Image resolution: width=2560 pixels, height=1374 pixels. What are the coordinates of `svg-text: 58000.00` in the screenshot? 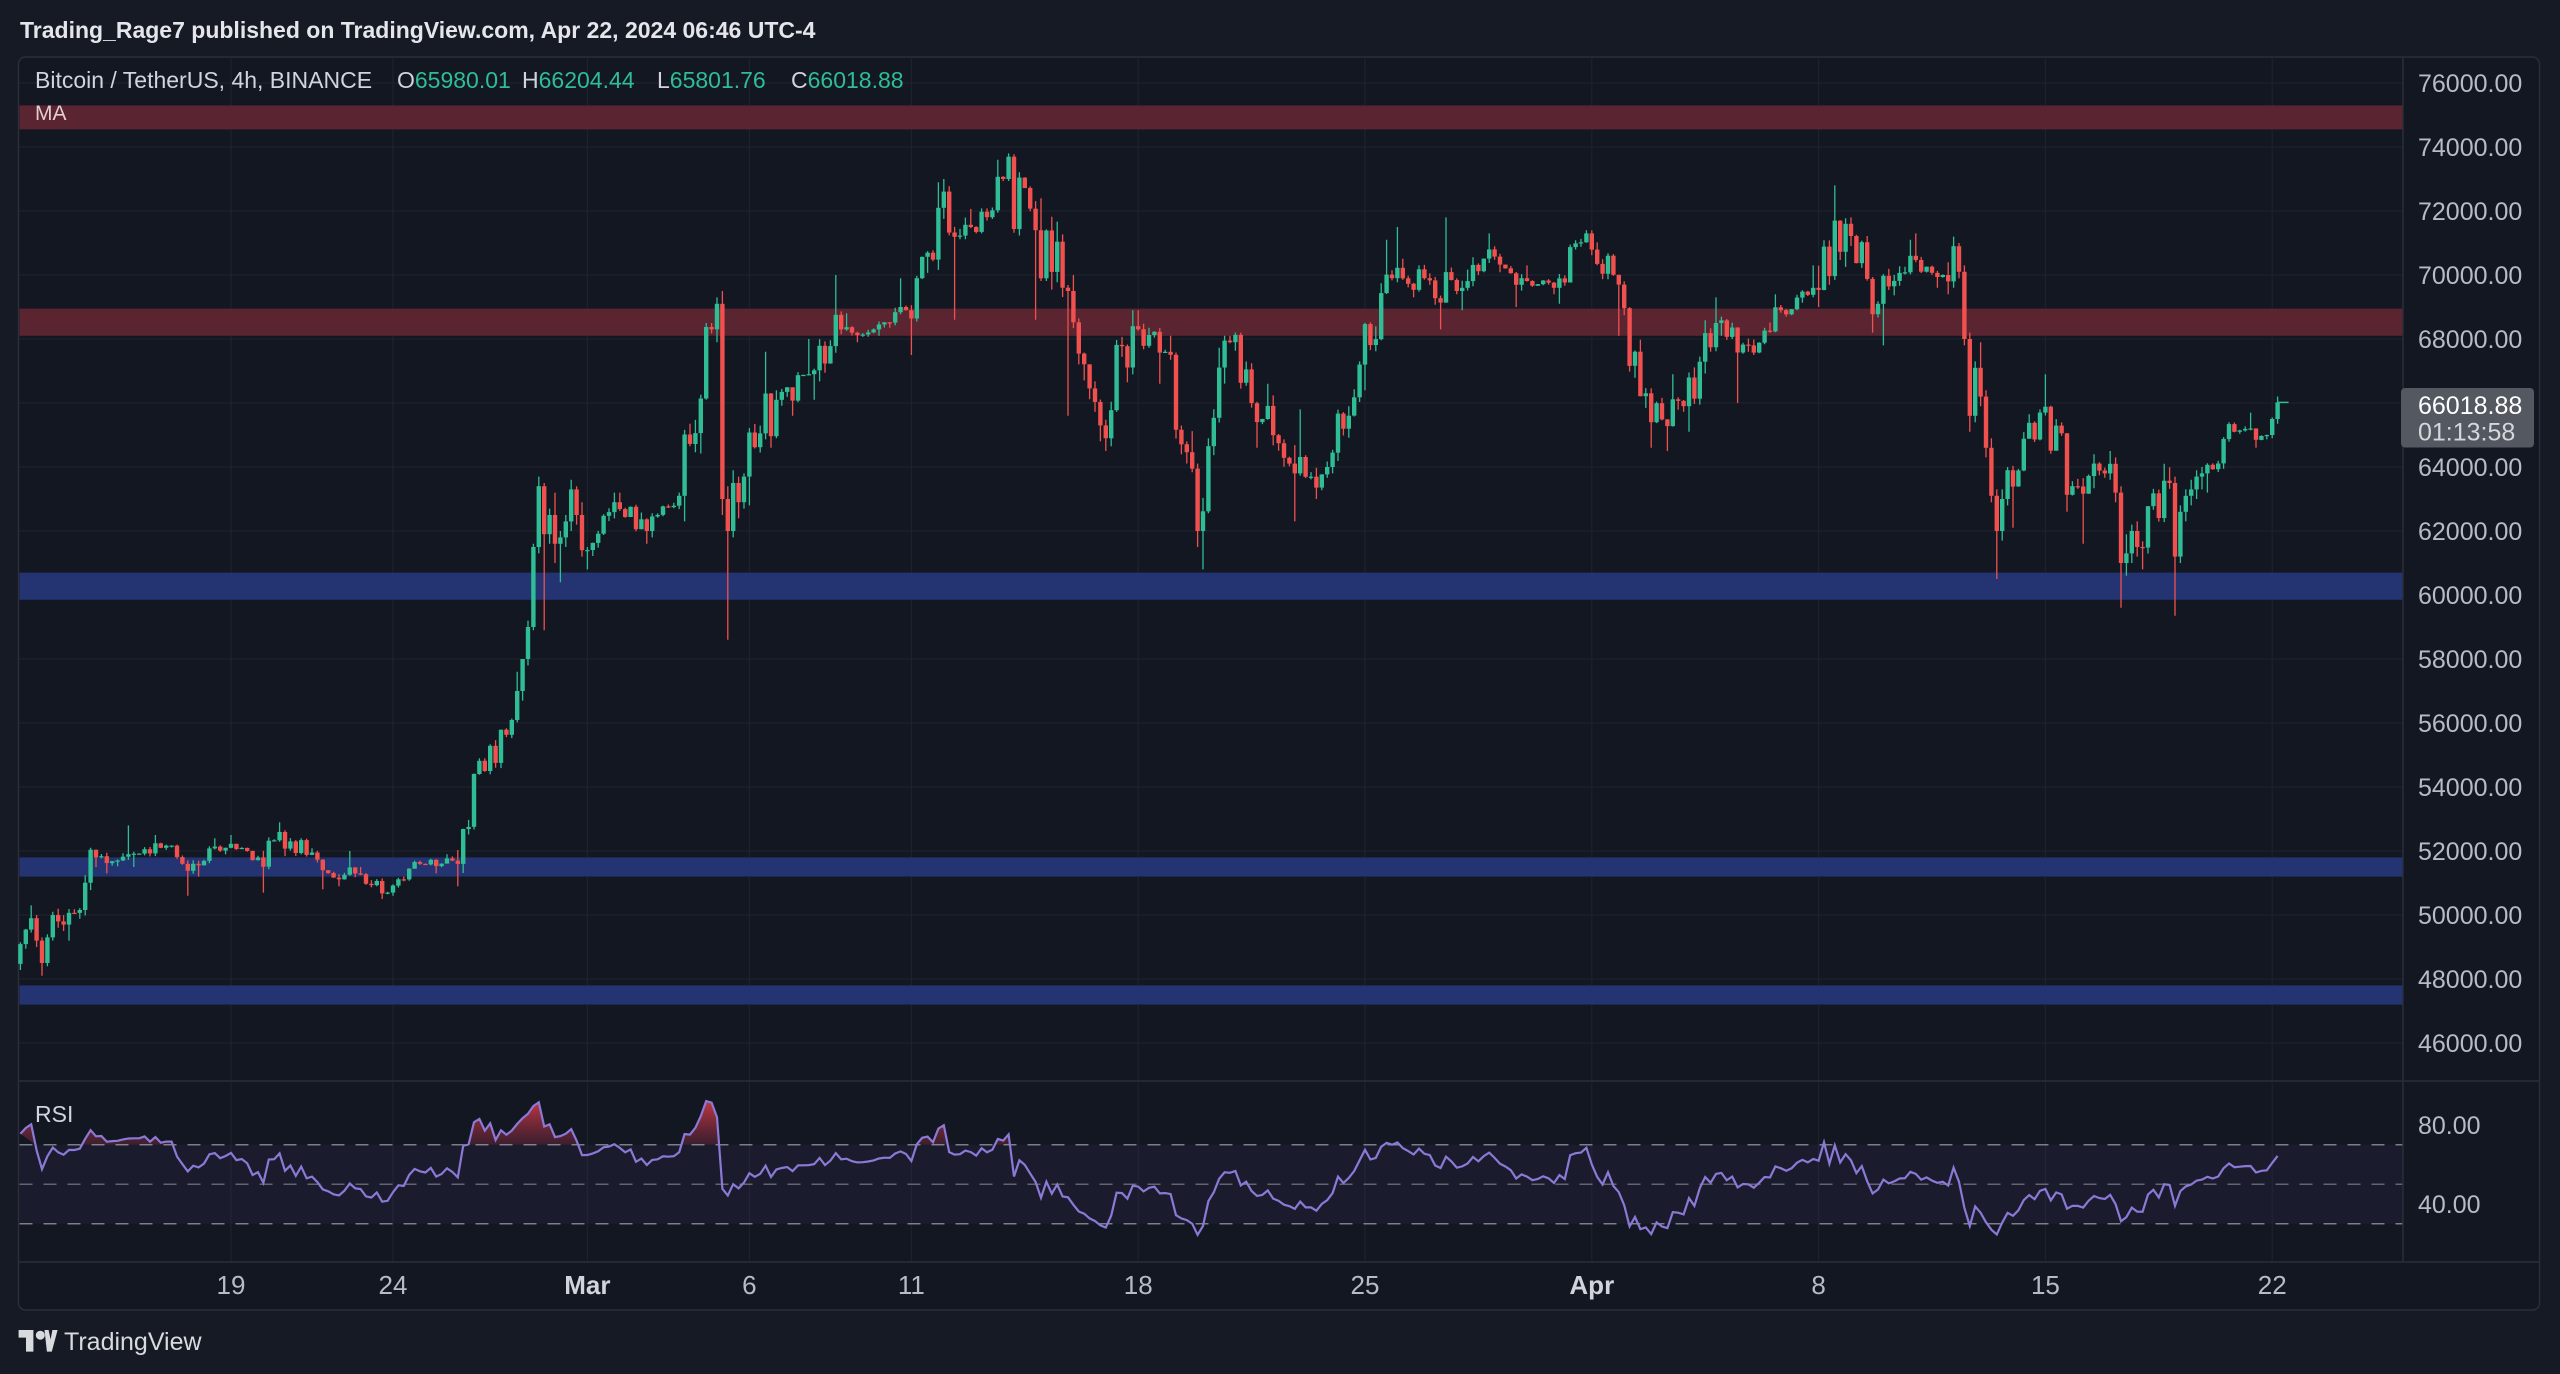 It's located at (2470, 660).